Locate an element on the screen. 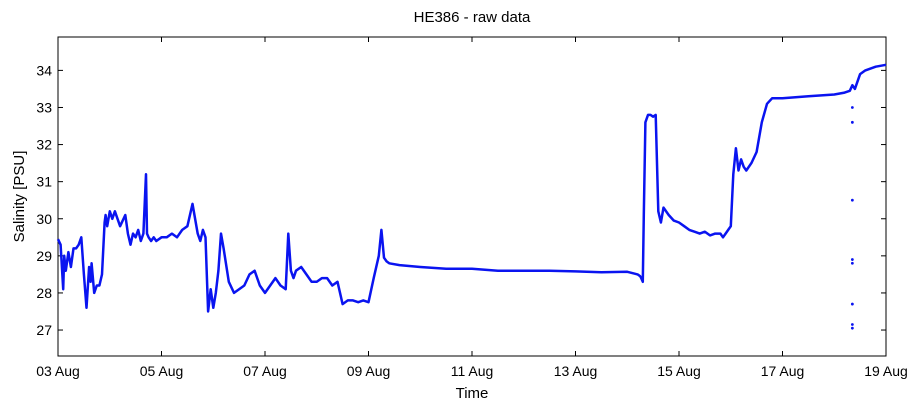 The image size is (917, 403). x-tick-label: 15 Aug is located at coordinates (679, 371).